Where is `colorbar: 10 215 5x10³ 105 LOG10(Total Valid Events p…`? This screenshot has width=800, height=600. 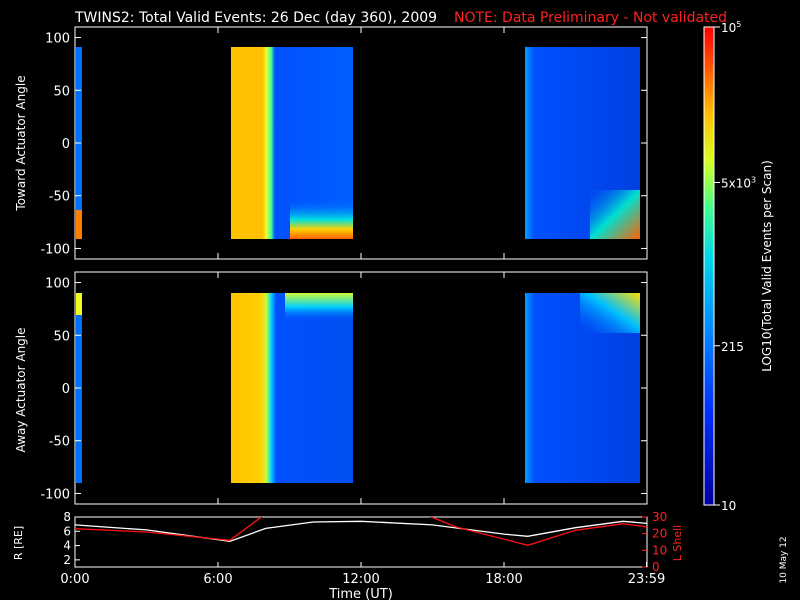 colorbar: 10 215 5x10³ 105 LOG10(Total Valid Events p… is located at coordinates (738, 266).